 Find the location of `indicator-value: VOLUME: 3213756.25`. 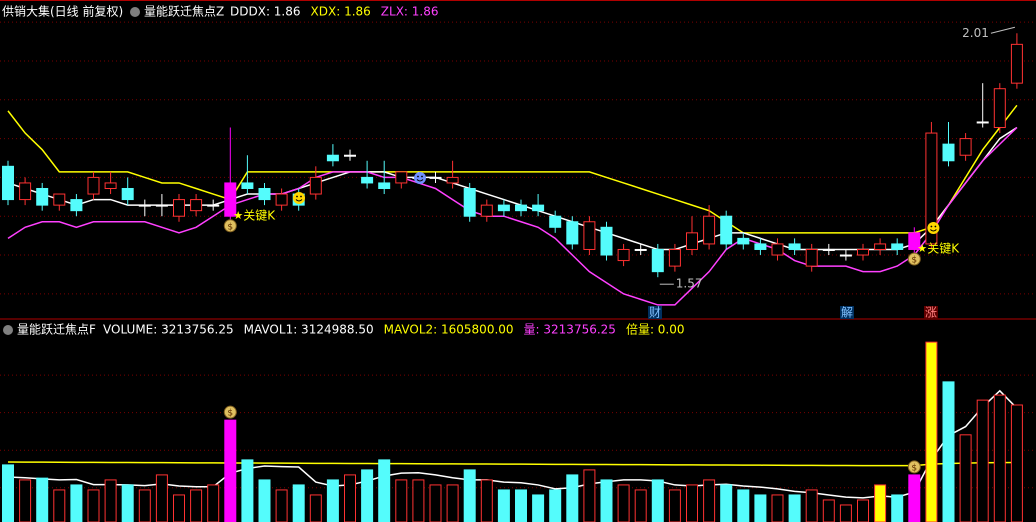

indicator-value: VOLUME: 3213756.25 is located at coordinates (168, 330).